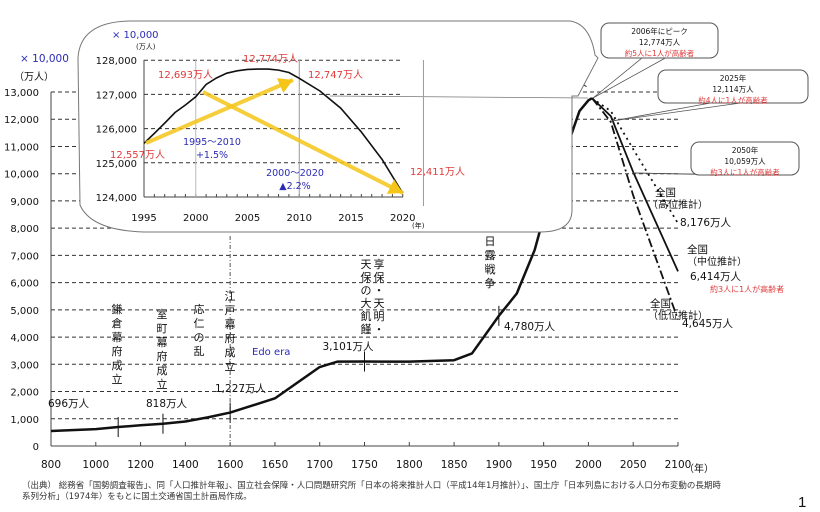  Describe the element at coordinates (295, 173) in the screenshot. I see `arrow2-period: 2000〜2020` at that location.